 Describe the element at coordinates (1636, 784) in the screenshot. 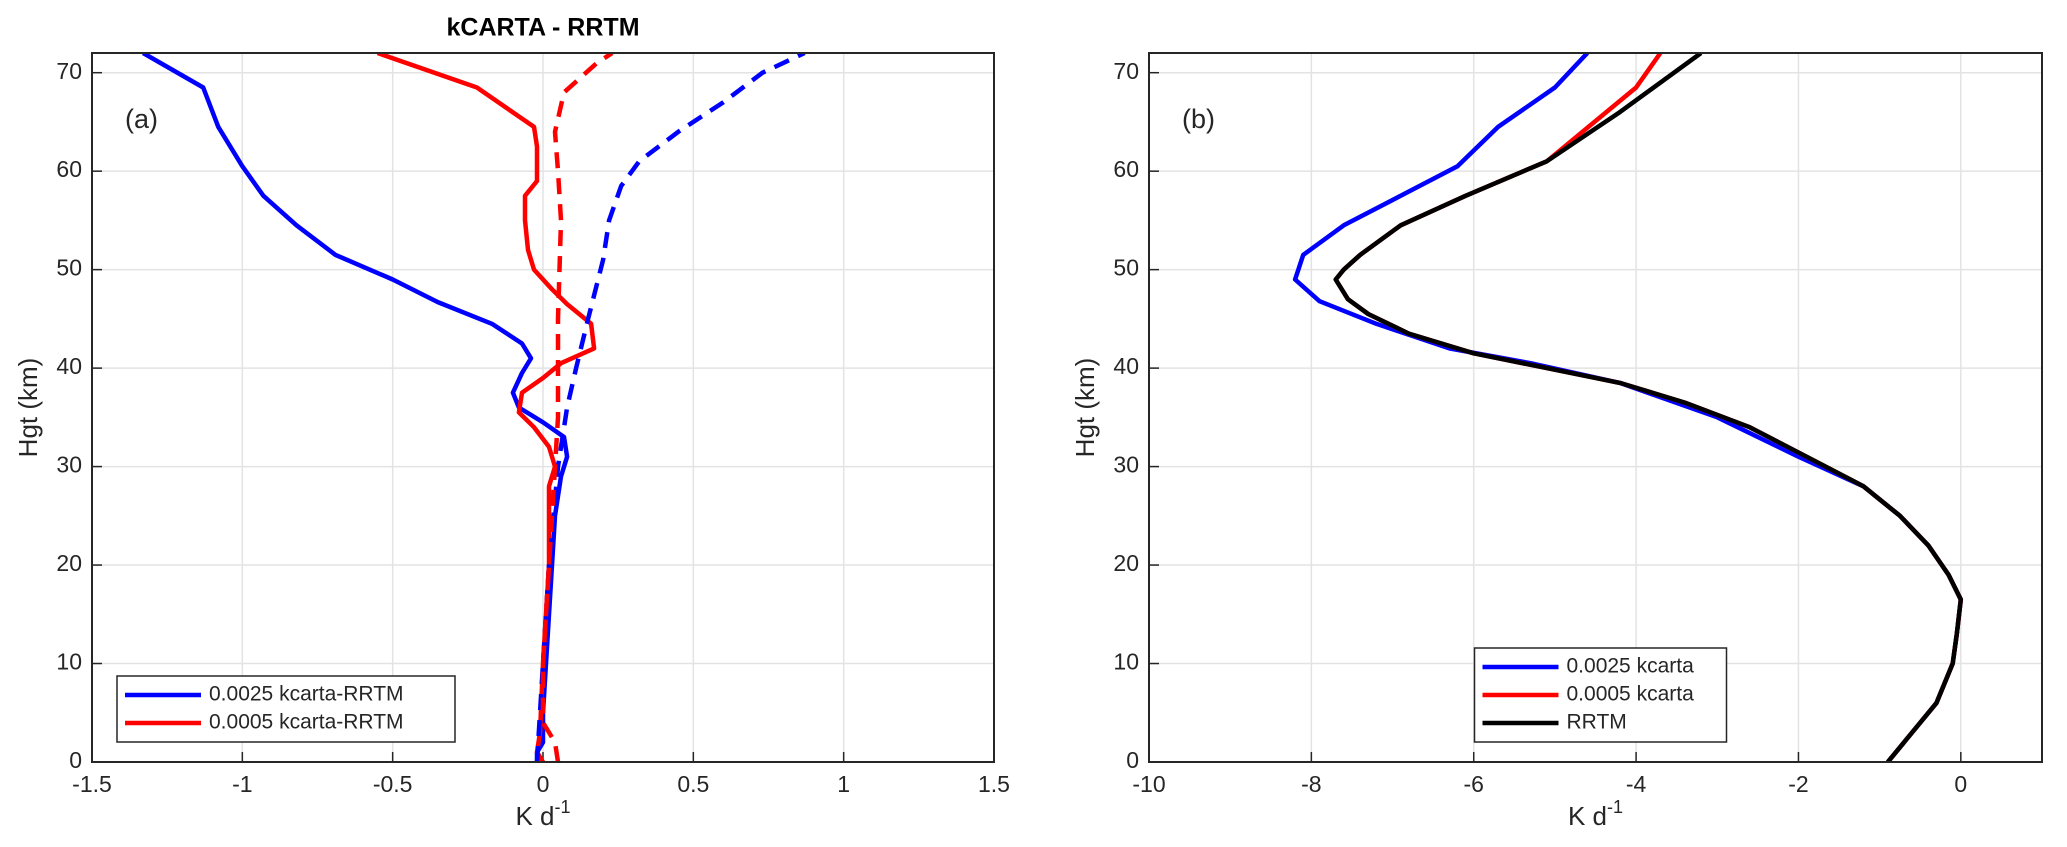

I see `x-tick-label: -4` at that location.